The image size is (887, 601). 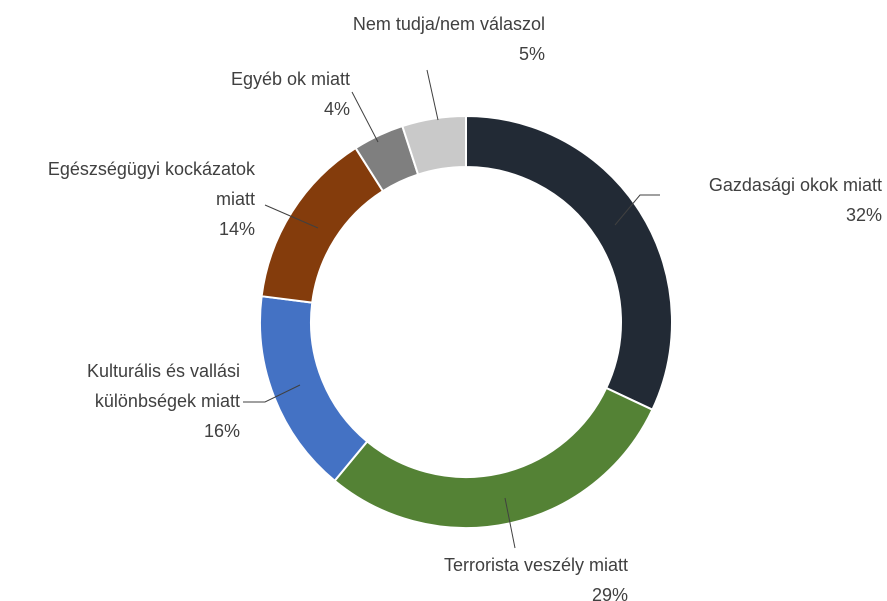 I want to click on label: Egyéb ok miatt 4%, so click(x=250, y=94).